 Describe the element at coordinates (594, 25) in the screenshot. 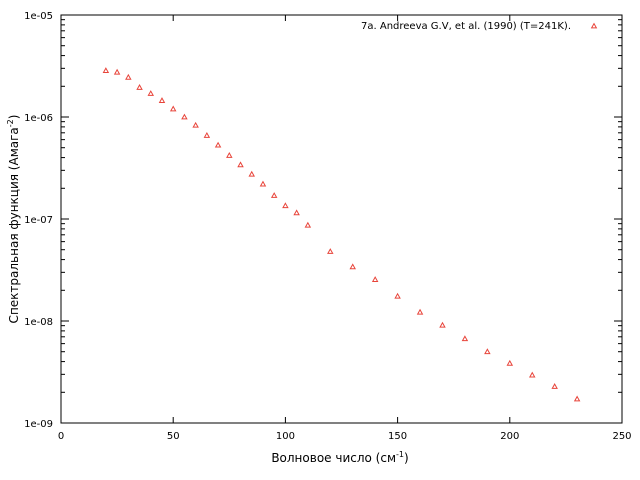

I see `legend-marker` at that location.